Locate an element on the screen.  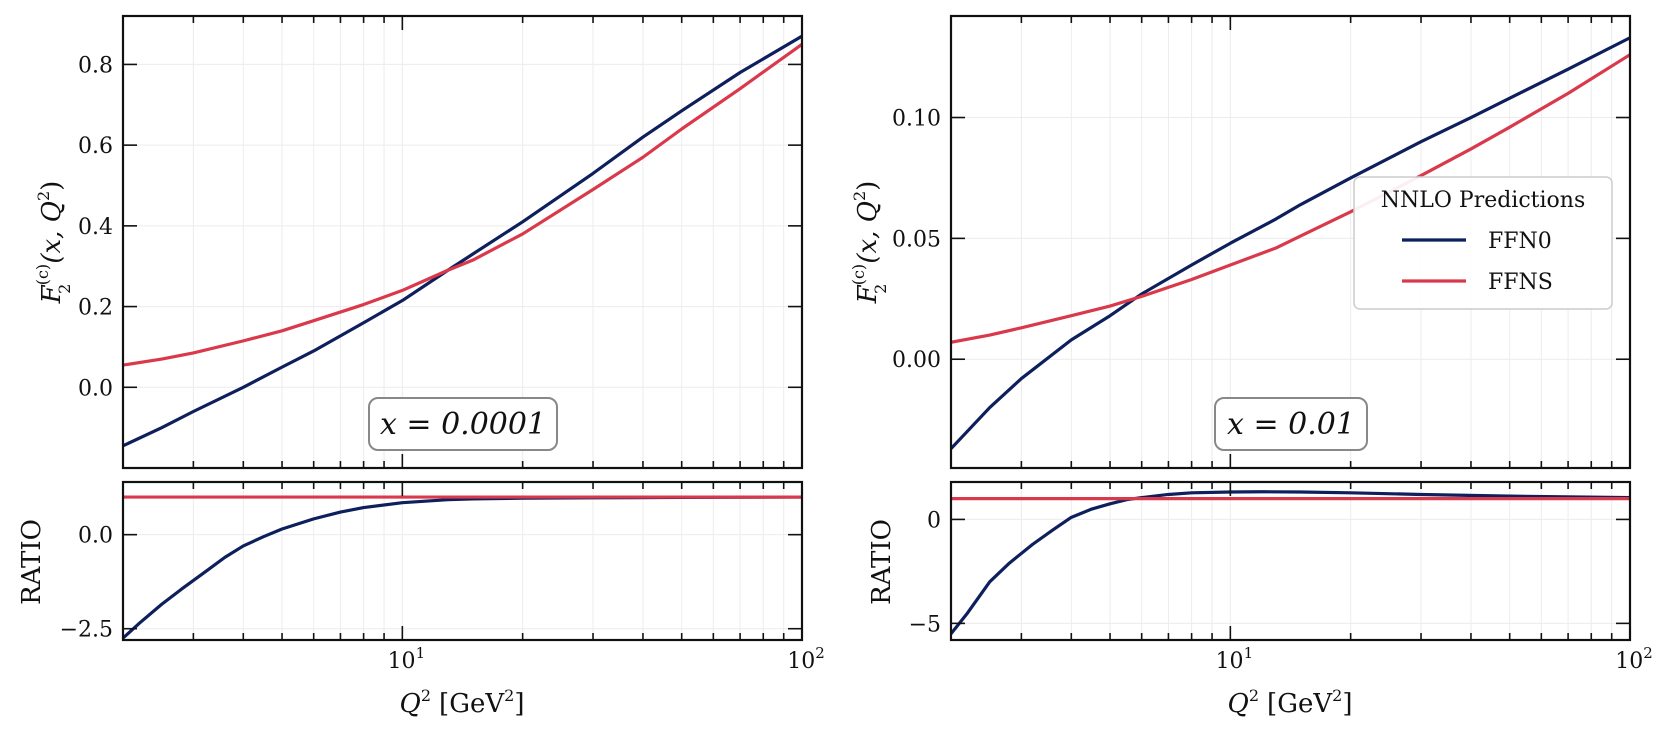
ytick-label: 0.05 is located at coordinates (916, 239).